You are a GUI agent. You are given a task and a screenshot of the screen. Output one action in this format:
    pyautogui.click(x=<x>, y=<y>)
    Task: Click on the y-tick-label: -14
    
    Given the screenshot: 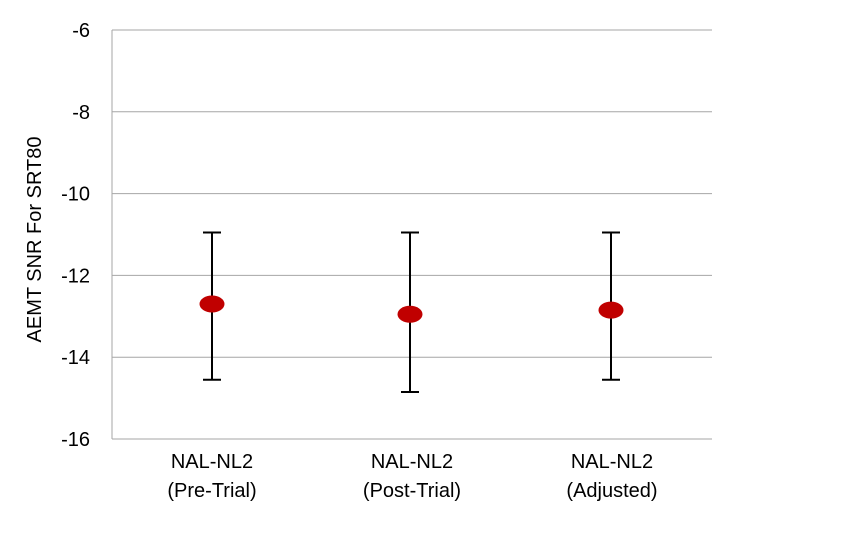 What is the action you would take?
    pyautogui.click(x=75, y=358)
    